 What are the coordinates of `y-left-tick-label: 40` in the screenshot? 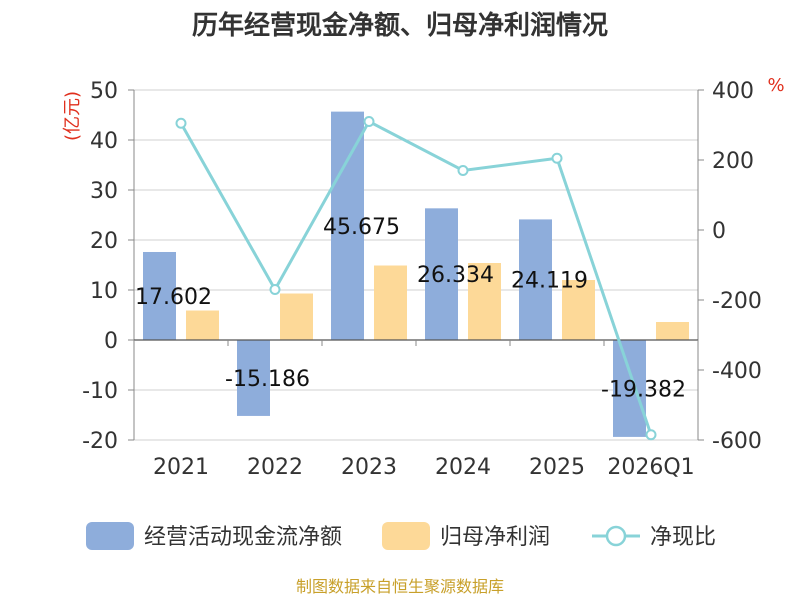 It's located at (104, 141).